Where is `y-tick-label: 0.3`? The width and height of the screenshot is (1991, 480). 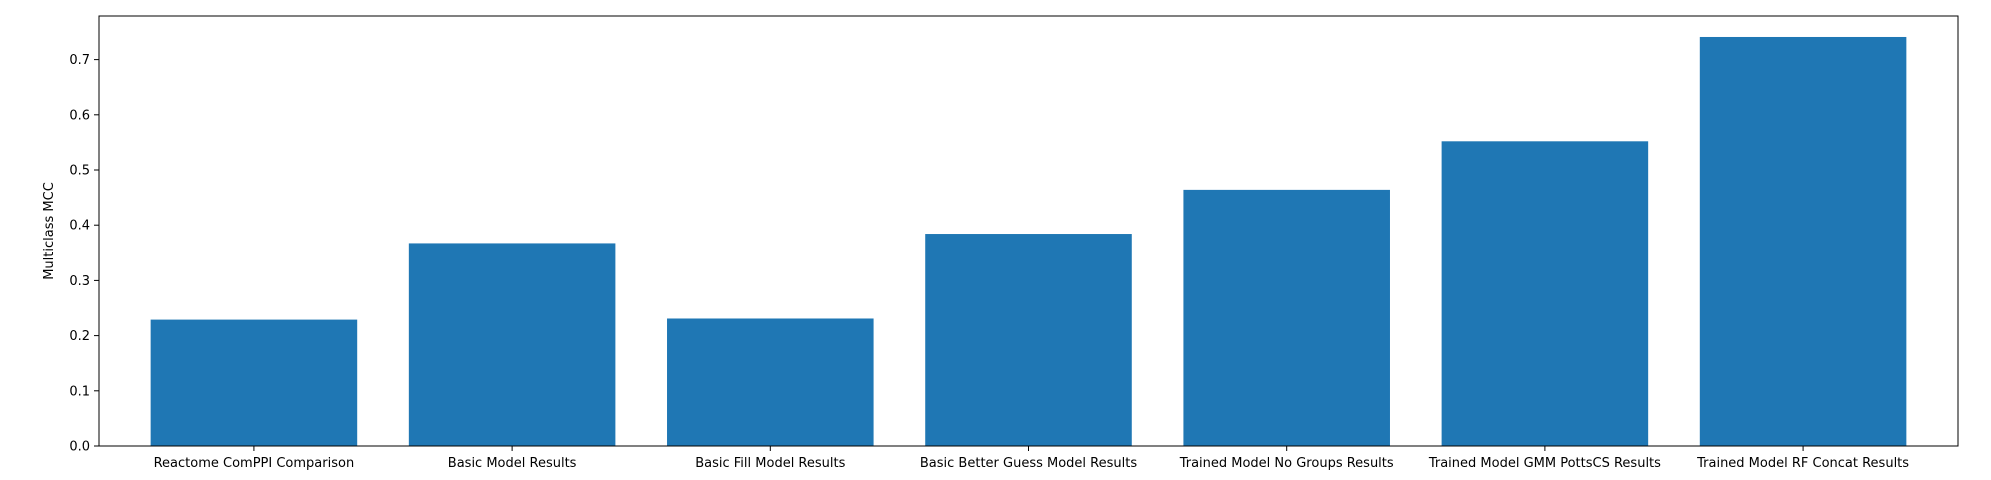
y-tick-label: 0.3 is located at coordinates (79, 281).